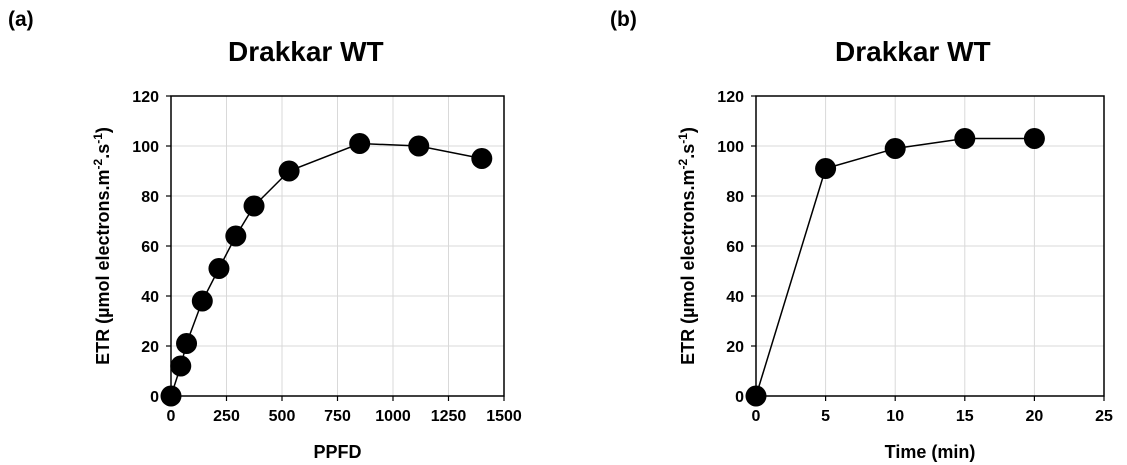 The width and height of the screenshot is (1127, 465). What do you see at coordinates (965, 416) in the screenshot?
I see `x-tick-label: 15` at bounding box center [965, 416].